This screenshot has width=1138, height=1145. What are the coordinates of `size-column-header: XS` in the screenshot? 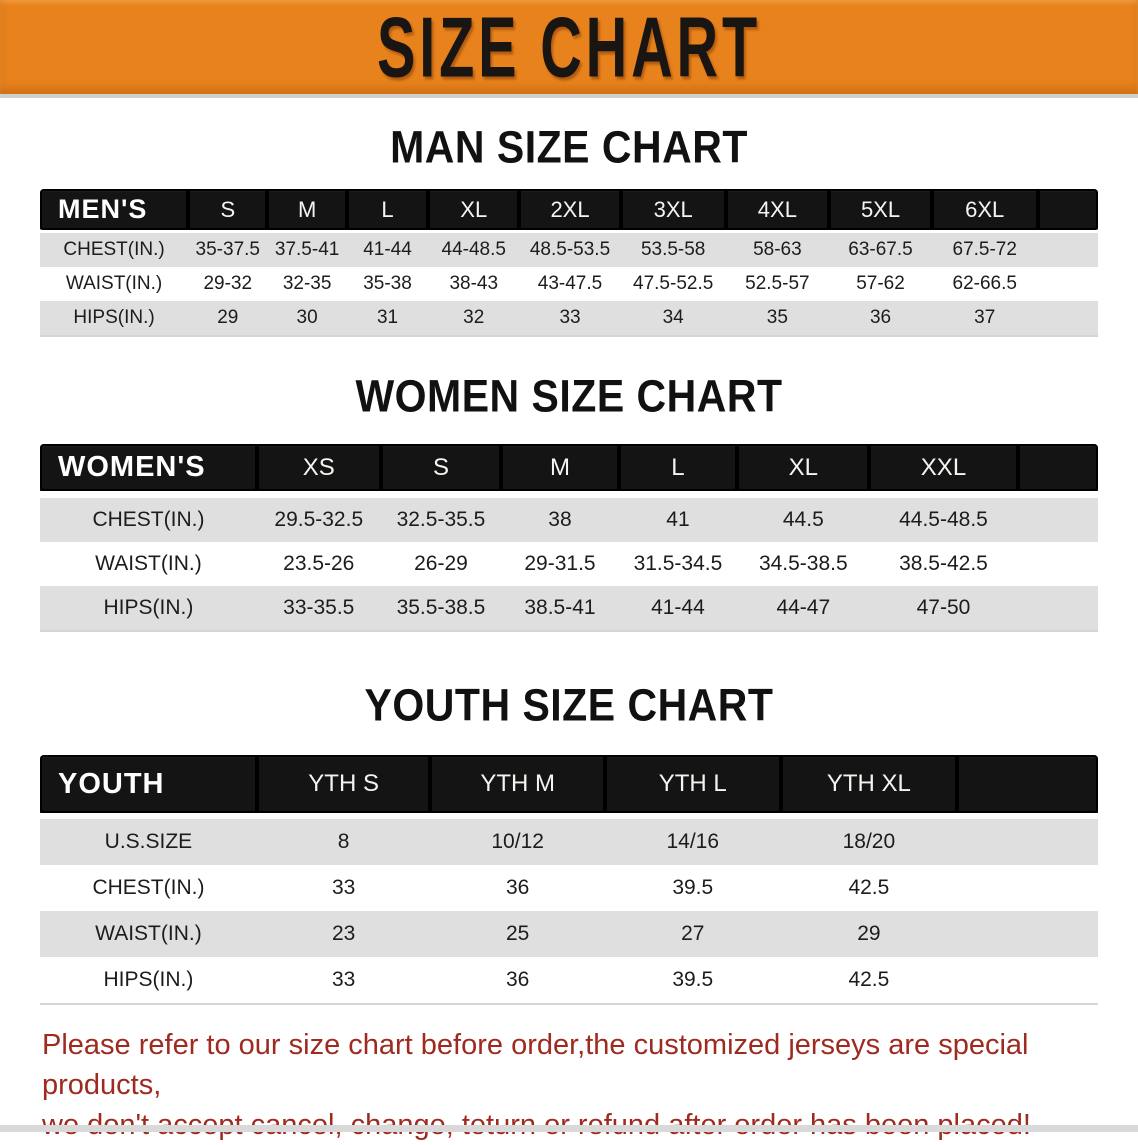 It's located at (318, 471).